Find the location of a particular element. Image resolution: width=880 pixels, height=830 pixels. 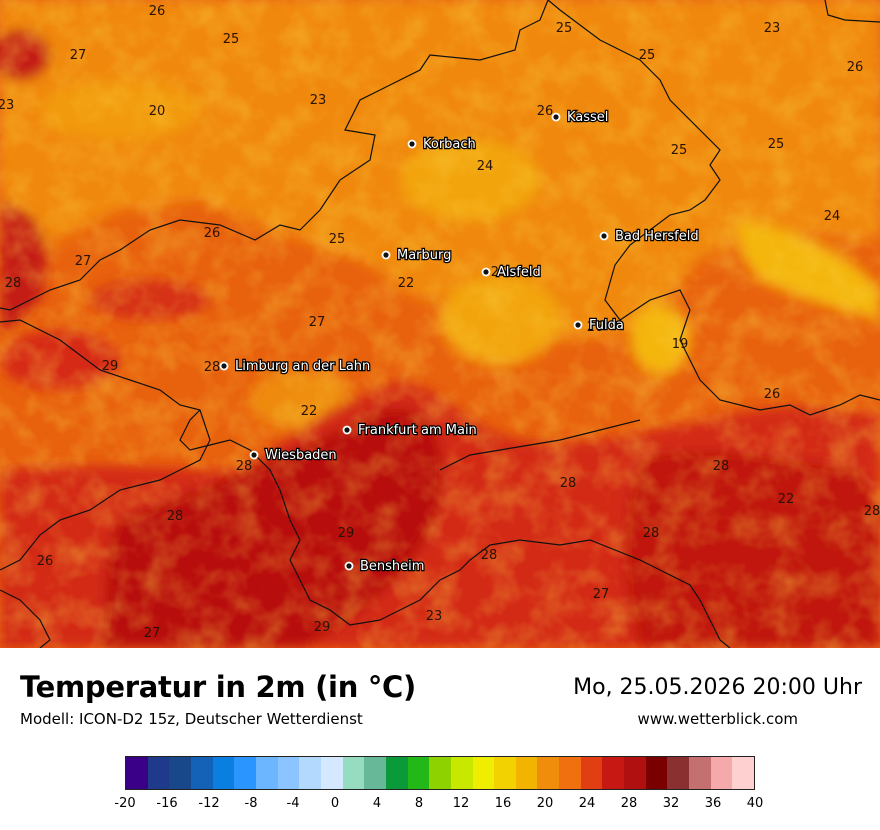

color-scale-tick: 24 is located at coordinates (587, 803).